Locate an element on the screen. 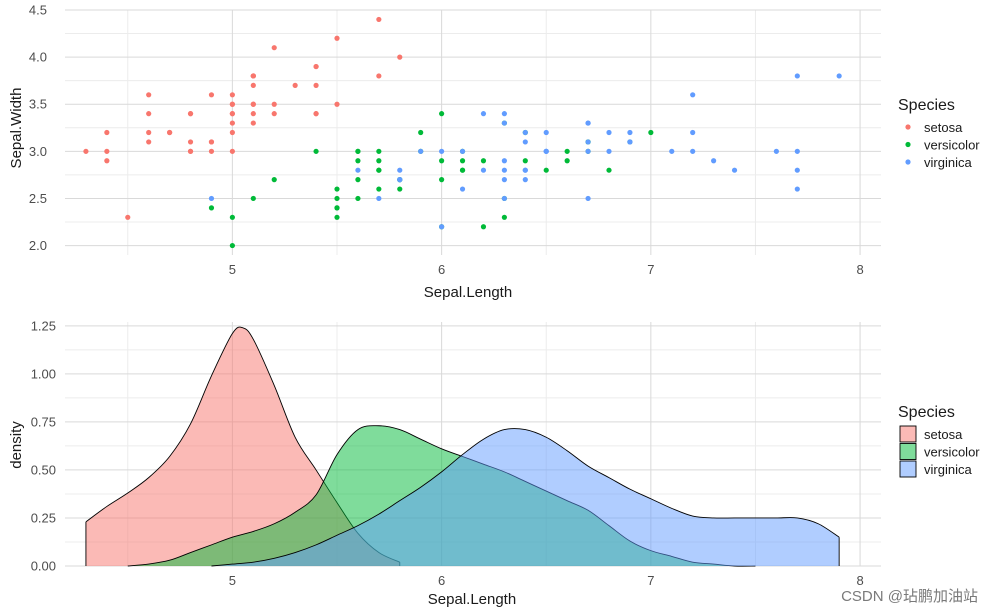 The width and height of the screenshot is (993, 614). scatter-x-axis-title: Sepal.Length is located at coordinates (468, 292).